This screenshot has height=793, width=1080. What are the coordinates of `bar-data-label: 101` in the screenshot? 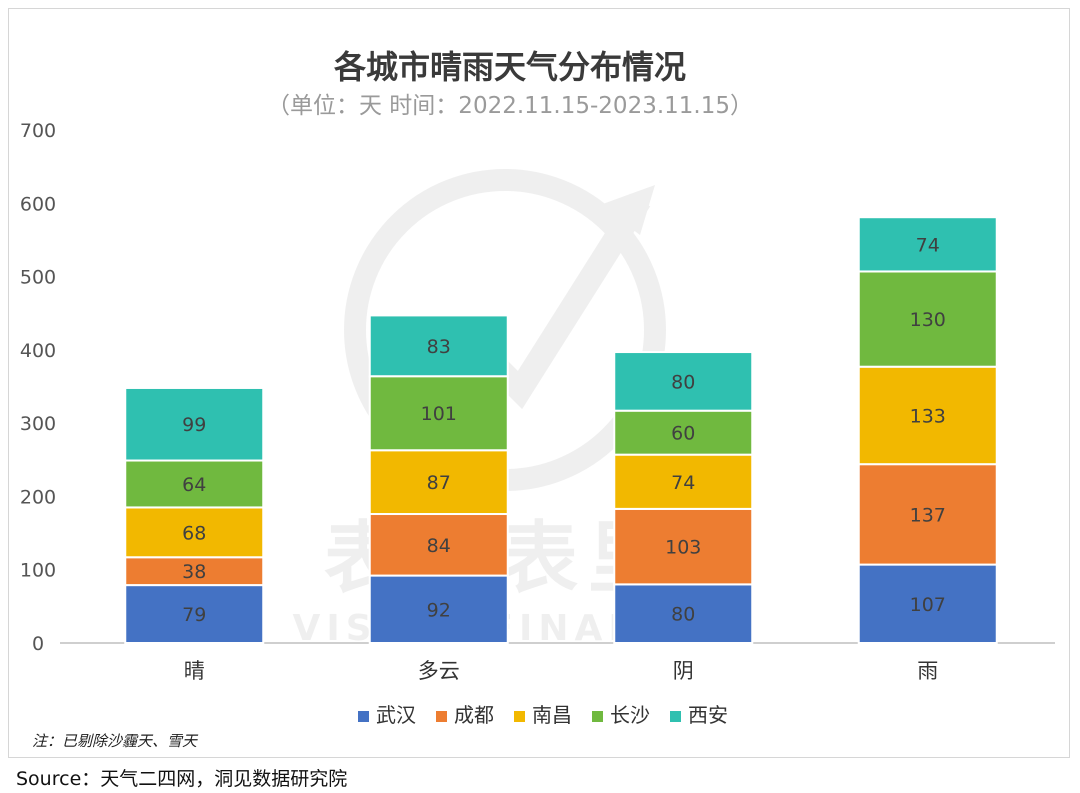 It's located at (439, 414).